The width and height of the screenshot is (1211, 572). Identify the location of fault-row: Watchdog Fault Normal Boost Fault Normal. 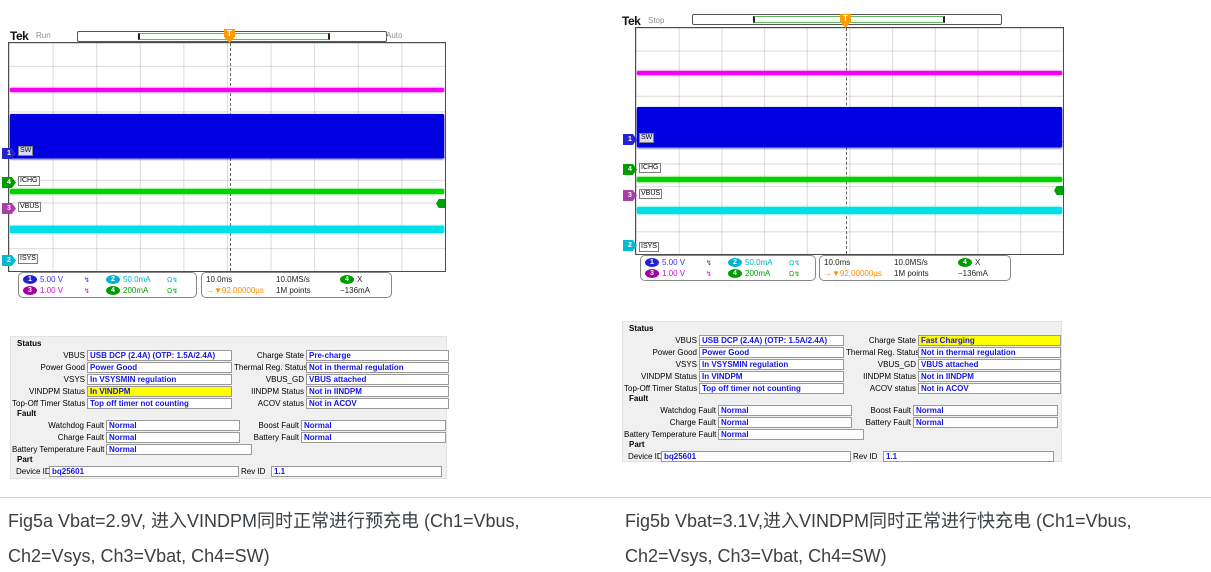
(842, 410).